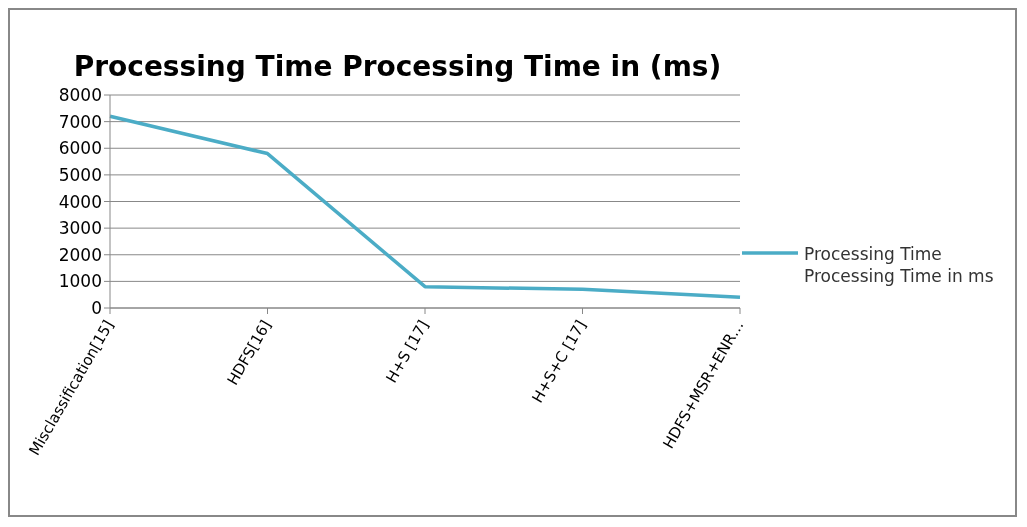 This screenshot has width=1027, height=527. What do you see at coordinates (80, 174) in the screenshot?
I see `y-tick-label: 5000` at bounding box center [80, 174].